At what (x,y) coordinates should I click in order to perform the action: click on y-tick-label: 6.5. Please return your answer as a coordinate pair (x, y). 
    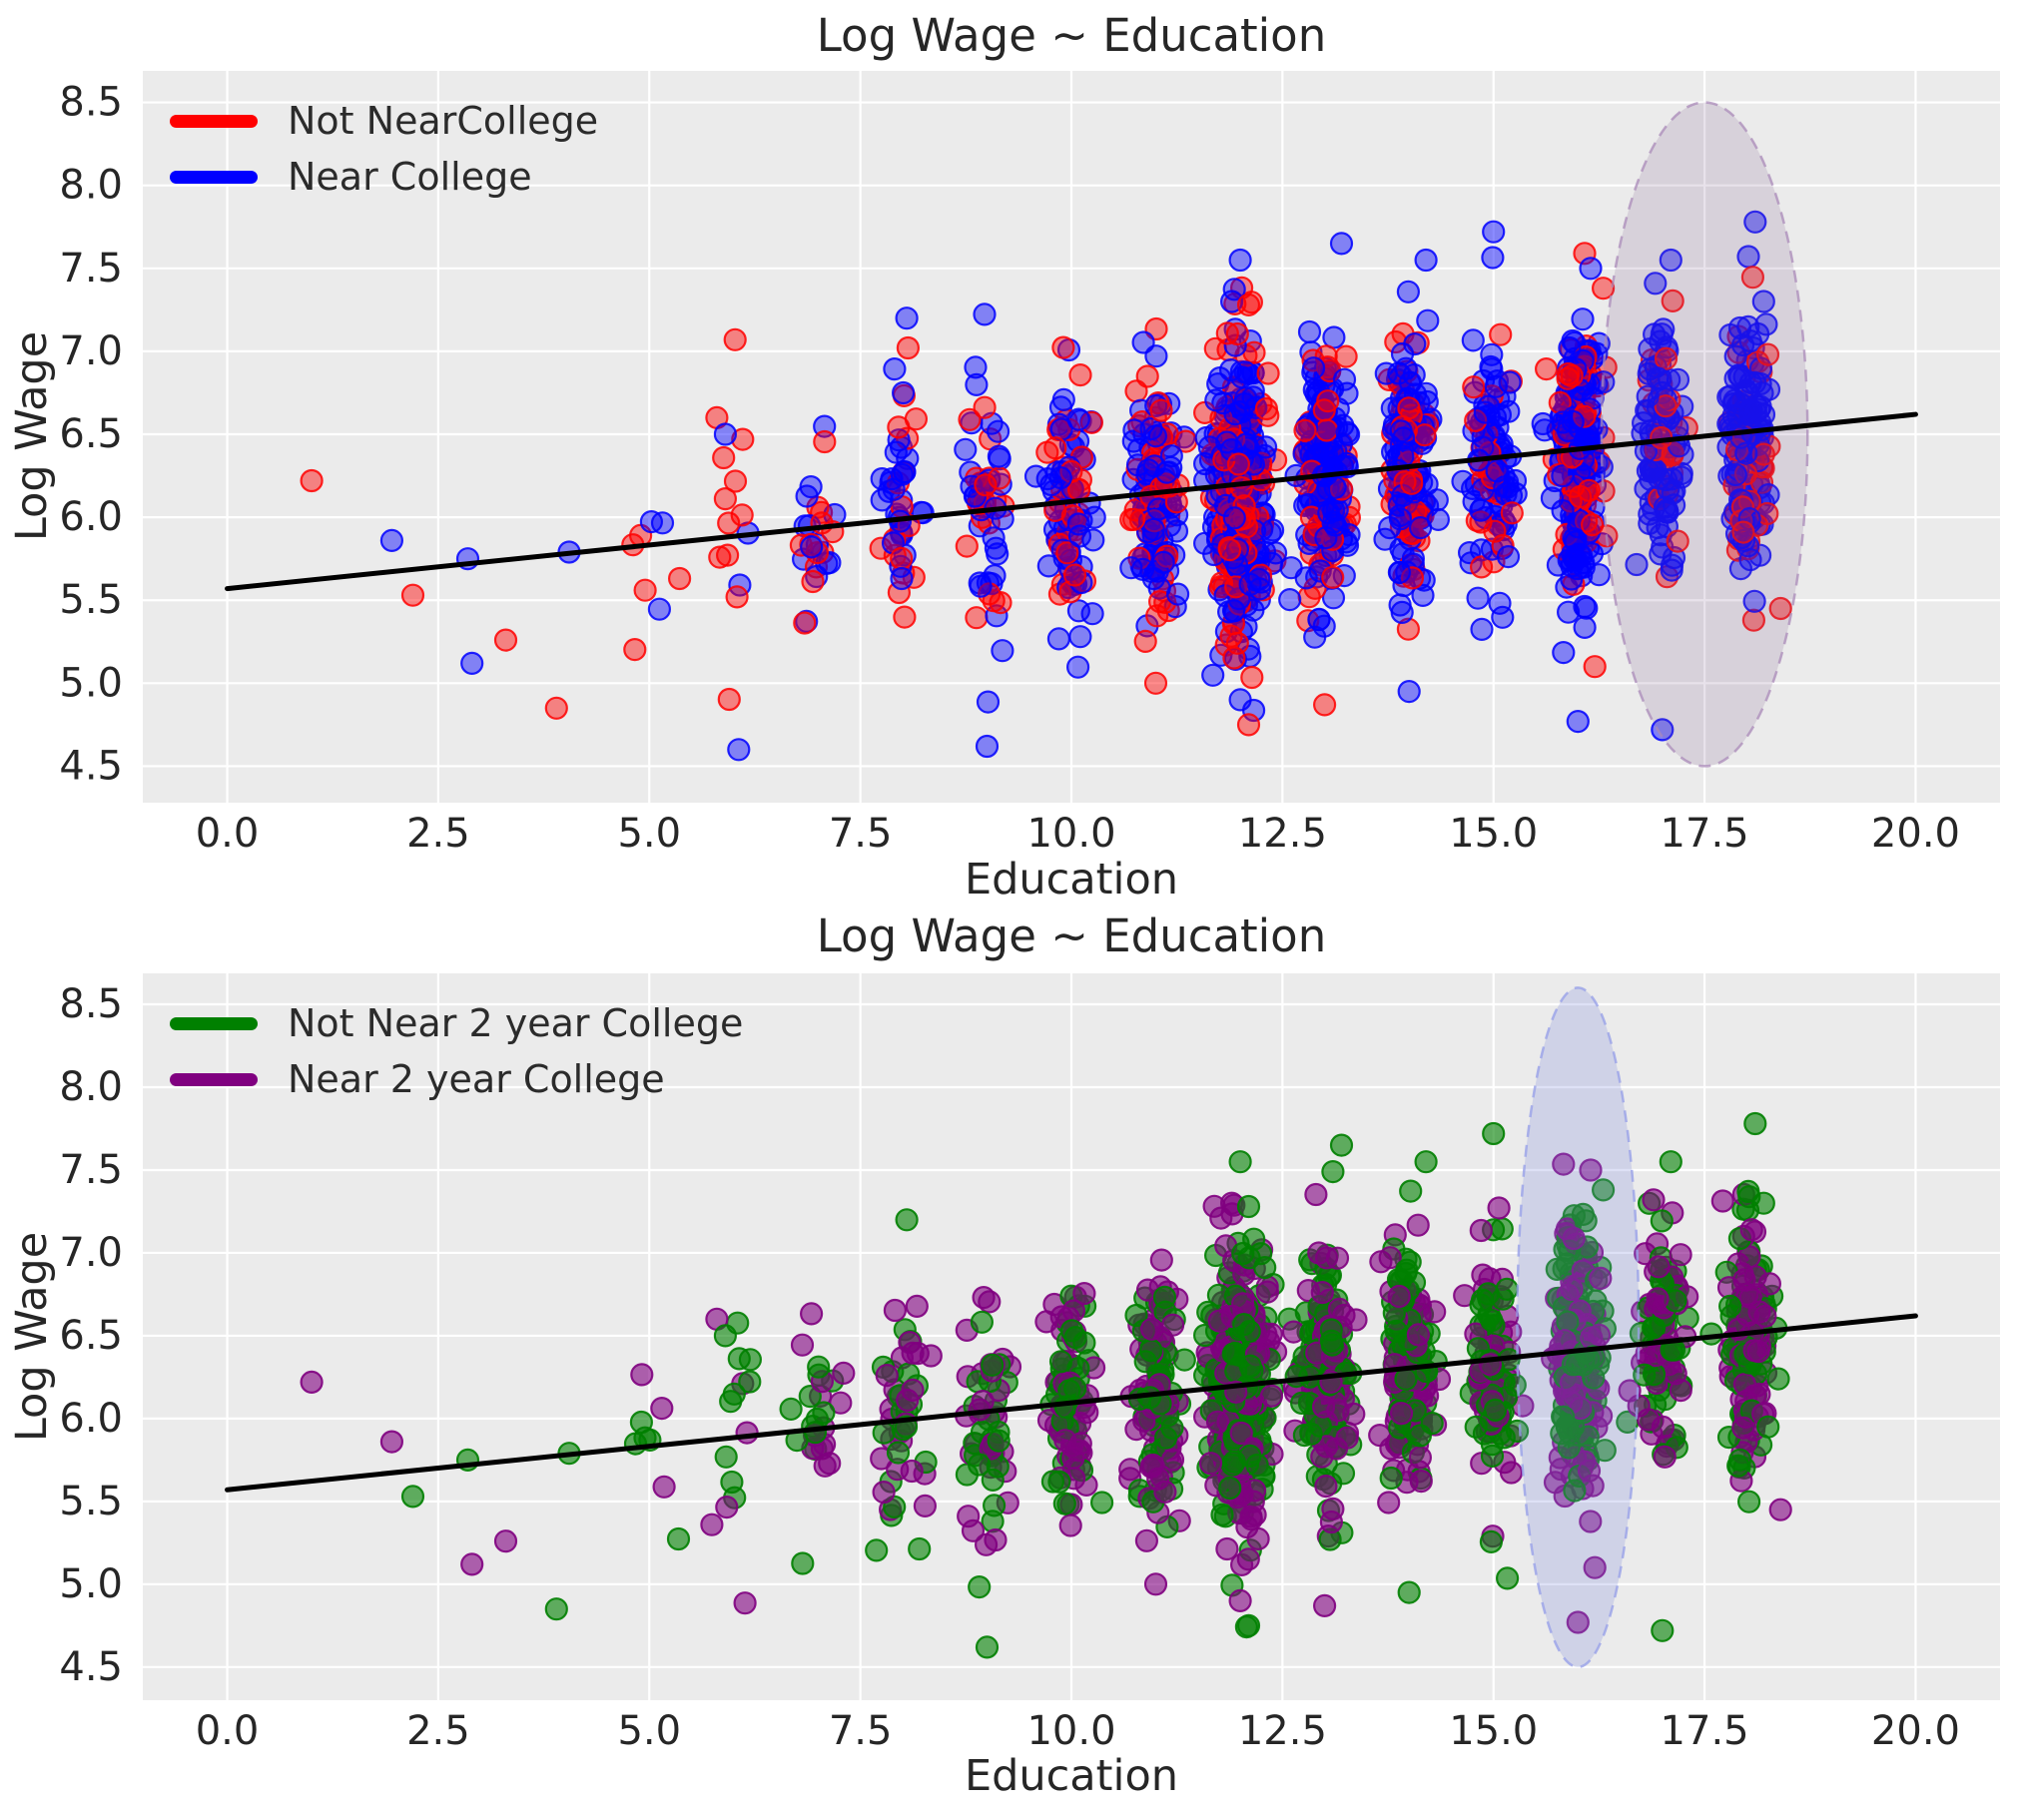
    Looking at the image, I should click on (91, 434).